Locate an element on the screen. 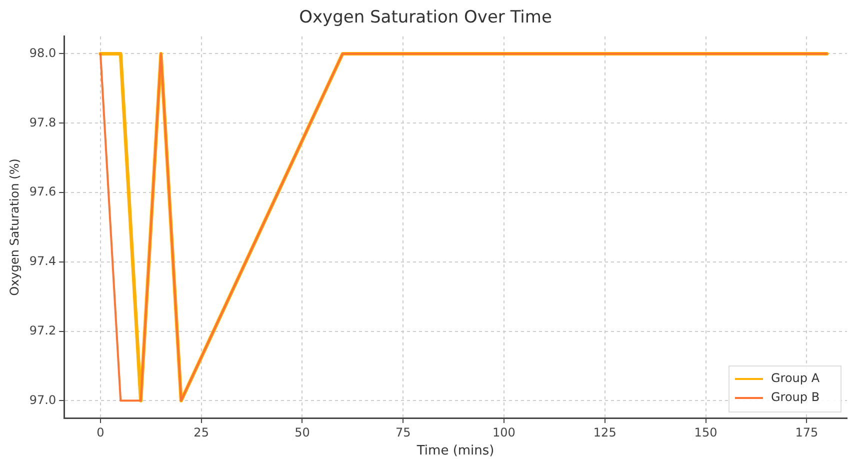 The width and height of the screenshot is (853, 459). x-tick-label: 125 is located at coordinates (604, 432).